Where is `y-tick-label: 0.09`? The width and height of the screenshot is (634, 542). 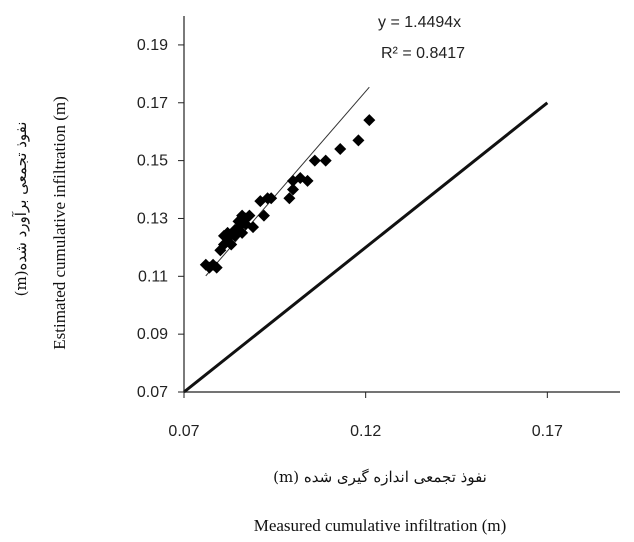
y-tick-label: 0.09 is located at coordinates (152, 334).